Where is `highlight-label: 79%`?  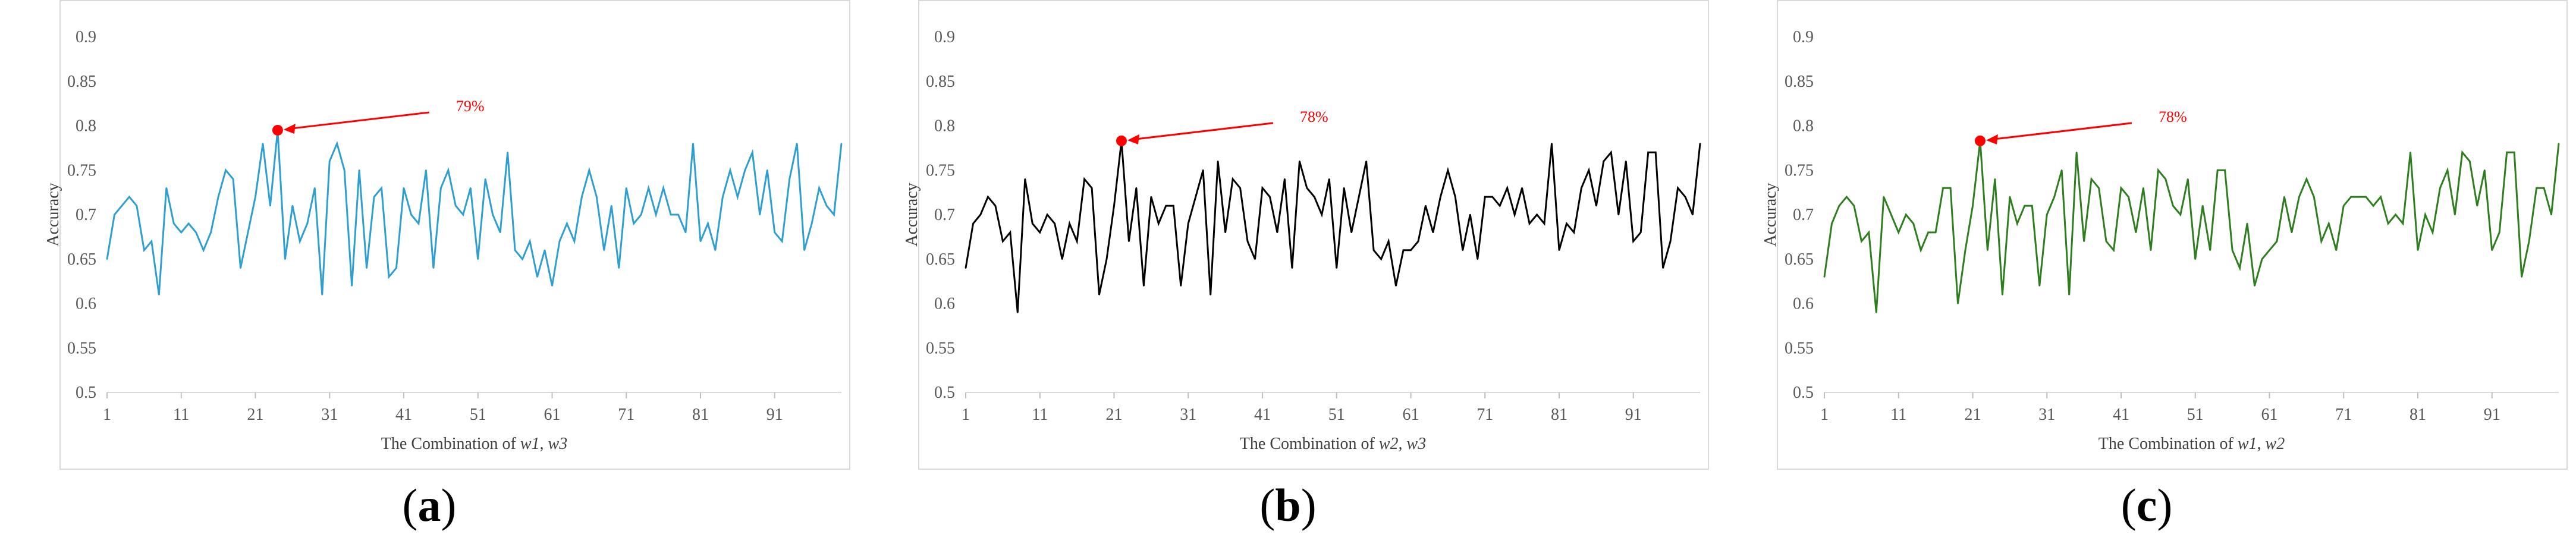 highlight-label: 79% is located at coordinates (470, 107).